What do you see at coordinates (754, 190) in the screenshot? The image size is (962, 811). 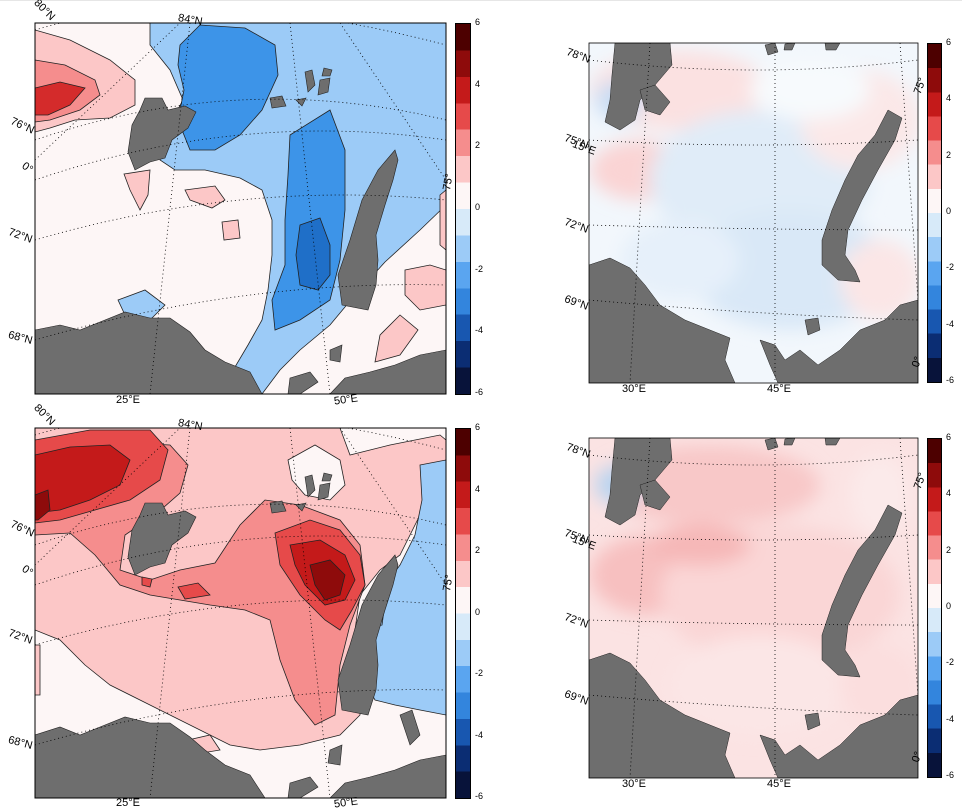 I see `anomaly-field` at bounding box center [754, 190].